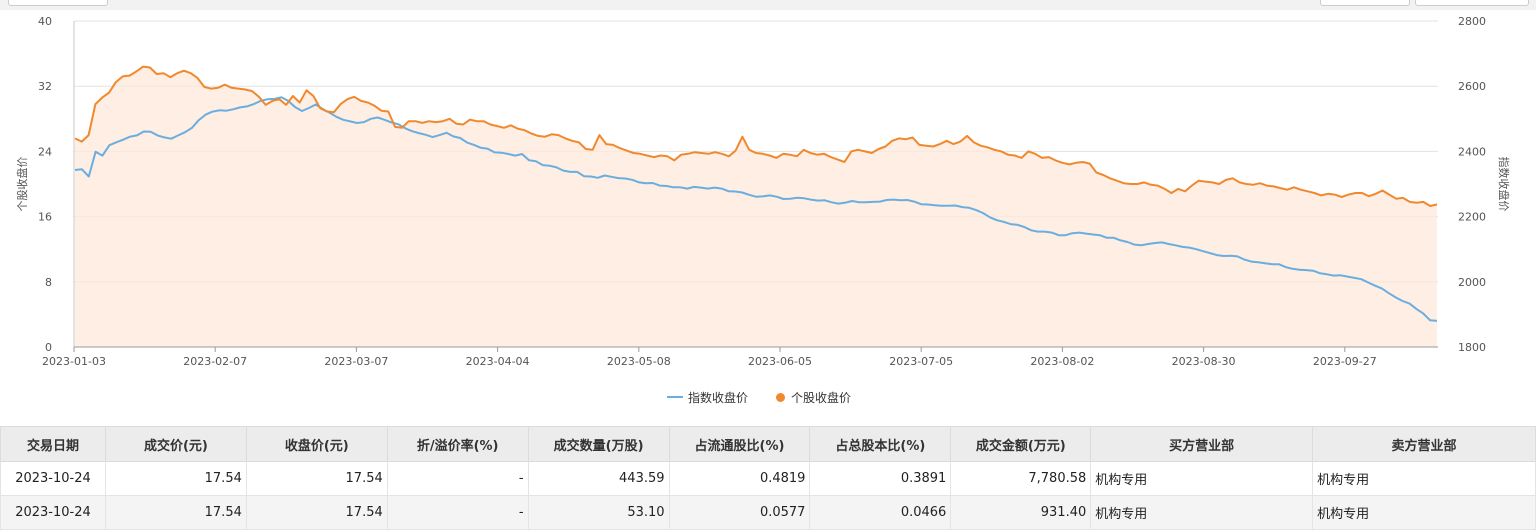 The width and height of the screenshot is (1536, 530). What do you see at coordinates (22, 184) in the screenshot?
I see `left-axis-label: 个股收盘价` at bounding box center [22, 184].